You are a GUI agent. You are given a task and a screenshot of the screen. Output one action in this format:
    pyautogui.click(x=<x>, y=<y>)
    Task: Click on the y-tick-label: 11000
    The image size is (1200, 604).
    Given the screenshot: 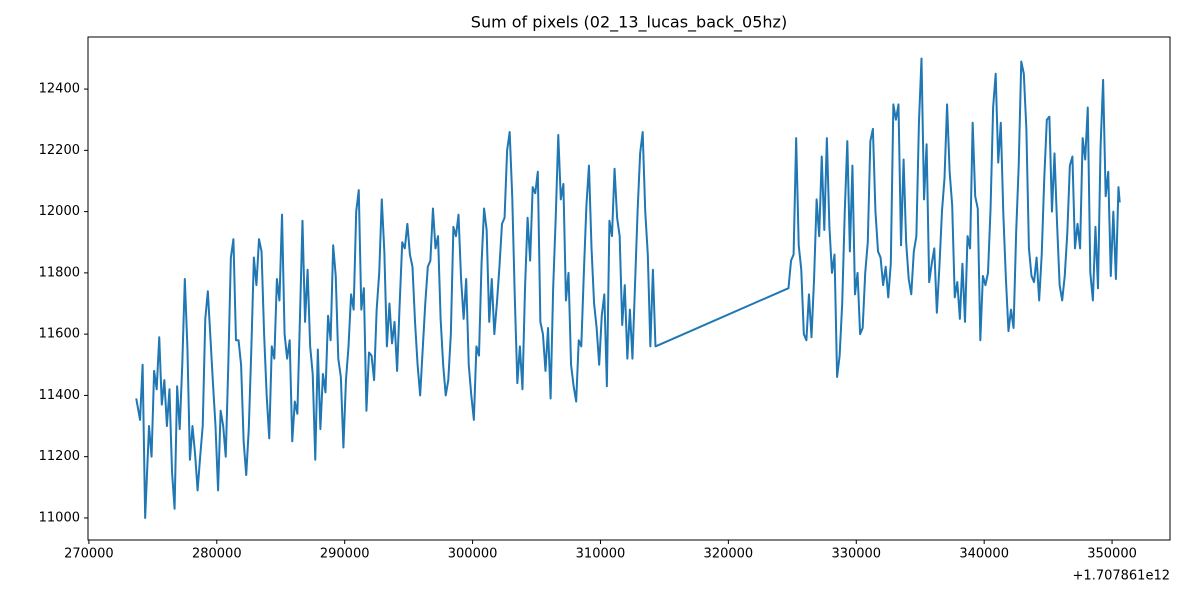 What is the action you would take?
    pyautogui.click(x=59, y=517)
    